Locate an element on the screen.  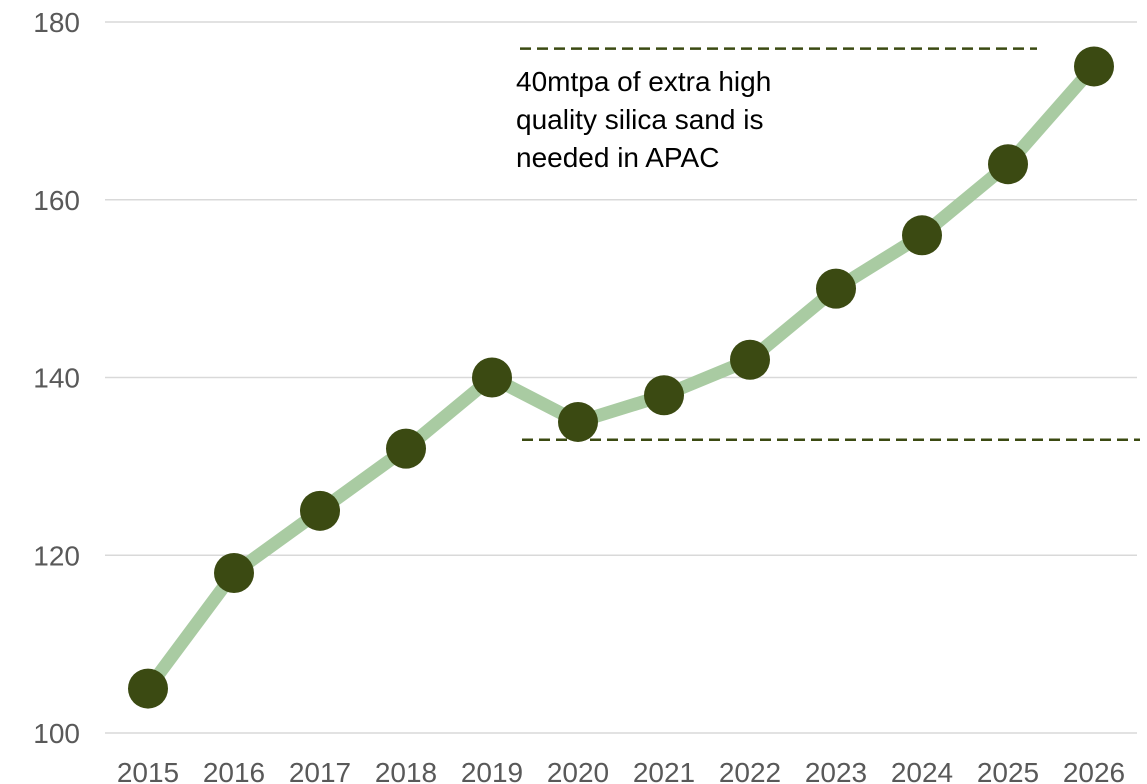
data-point-2026 is located at coordinates (1094, 66).